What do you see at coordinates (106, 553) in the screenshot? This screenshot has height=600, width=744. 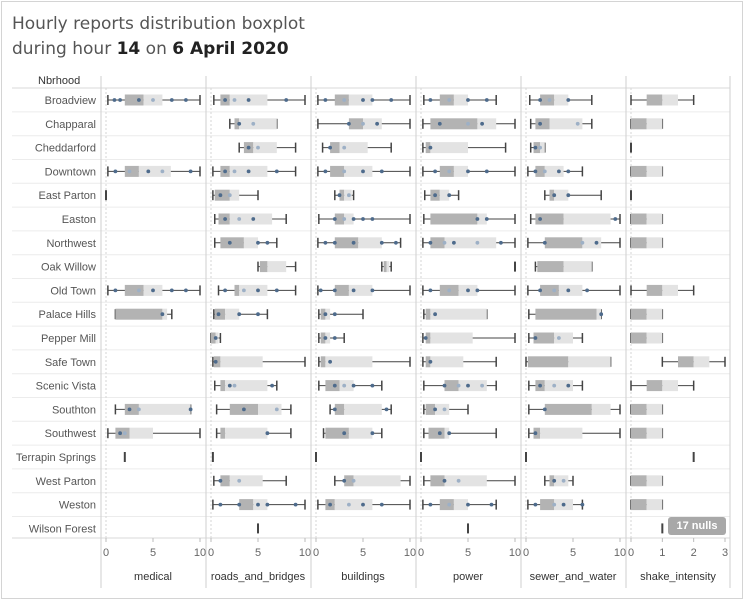 I see `tick-label: 0` at bounding box center [106, 553].